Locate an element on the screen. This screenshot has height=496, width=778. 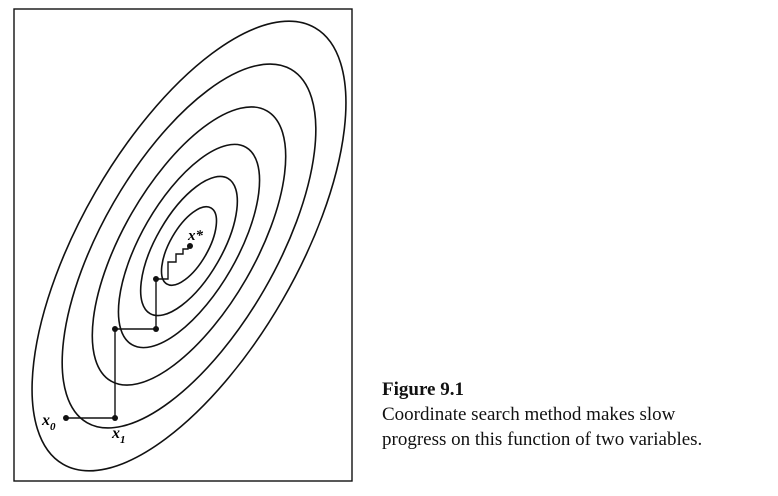
search-path is located at coordinates (128, 332).